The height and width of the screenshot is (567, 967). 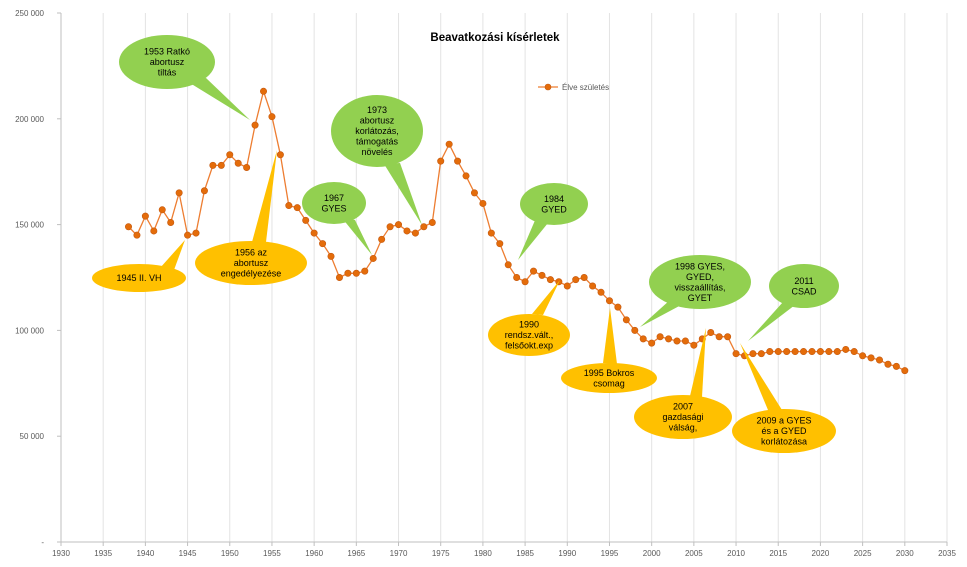 I want to click on x-tick-label: 2000, so click(x=652, y=553).